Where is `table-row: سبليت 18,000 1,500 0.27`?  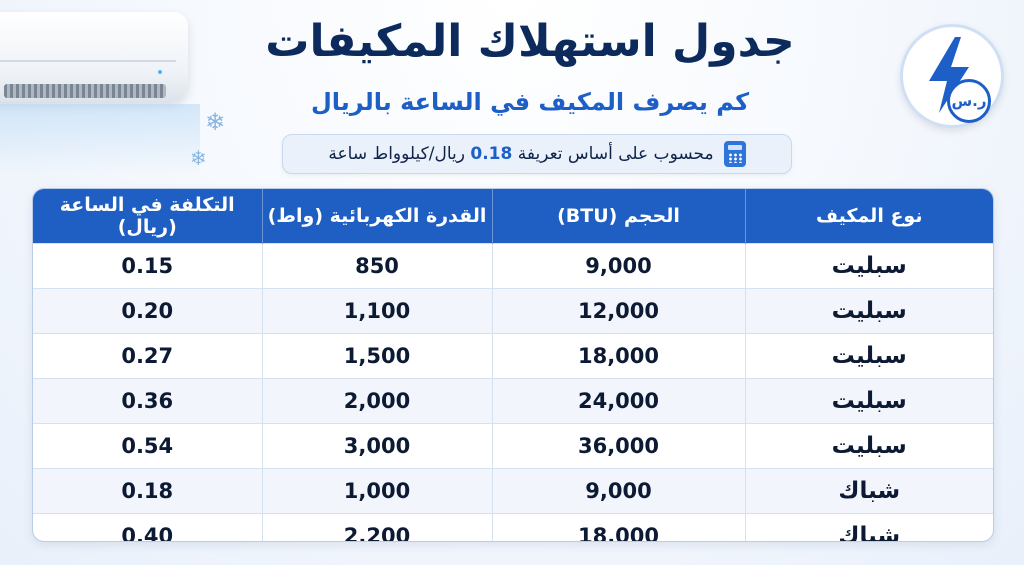 table-row: سبليت 18,000 1,500 0.27 is located at coordinates (513, 356).